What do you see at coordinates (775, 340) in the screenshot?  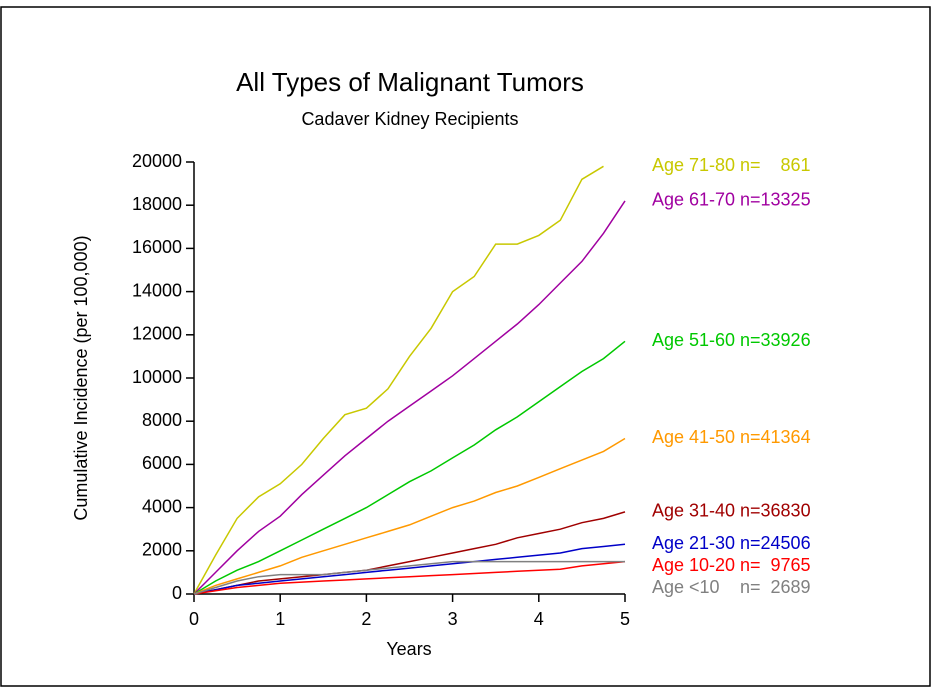 I see `legend-count: n=33926` at bounding box center [775, 340].